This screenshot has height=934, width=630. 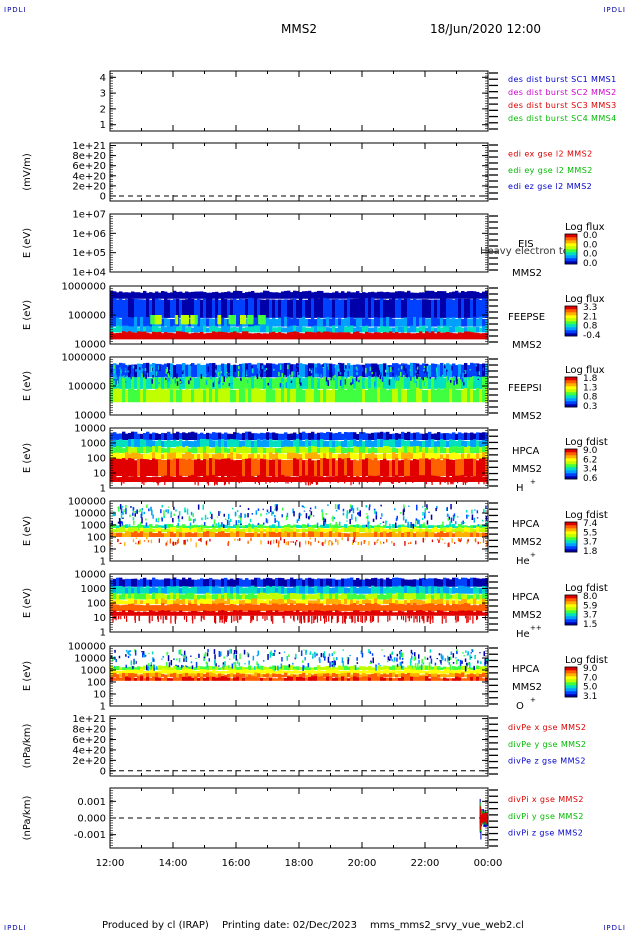 What do you see at coordinates (590, 669) in the screenshot?
I see `colorbar-tick-label: 9.0` at bounding box center [590, 669].